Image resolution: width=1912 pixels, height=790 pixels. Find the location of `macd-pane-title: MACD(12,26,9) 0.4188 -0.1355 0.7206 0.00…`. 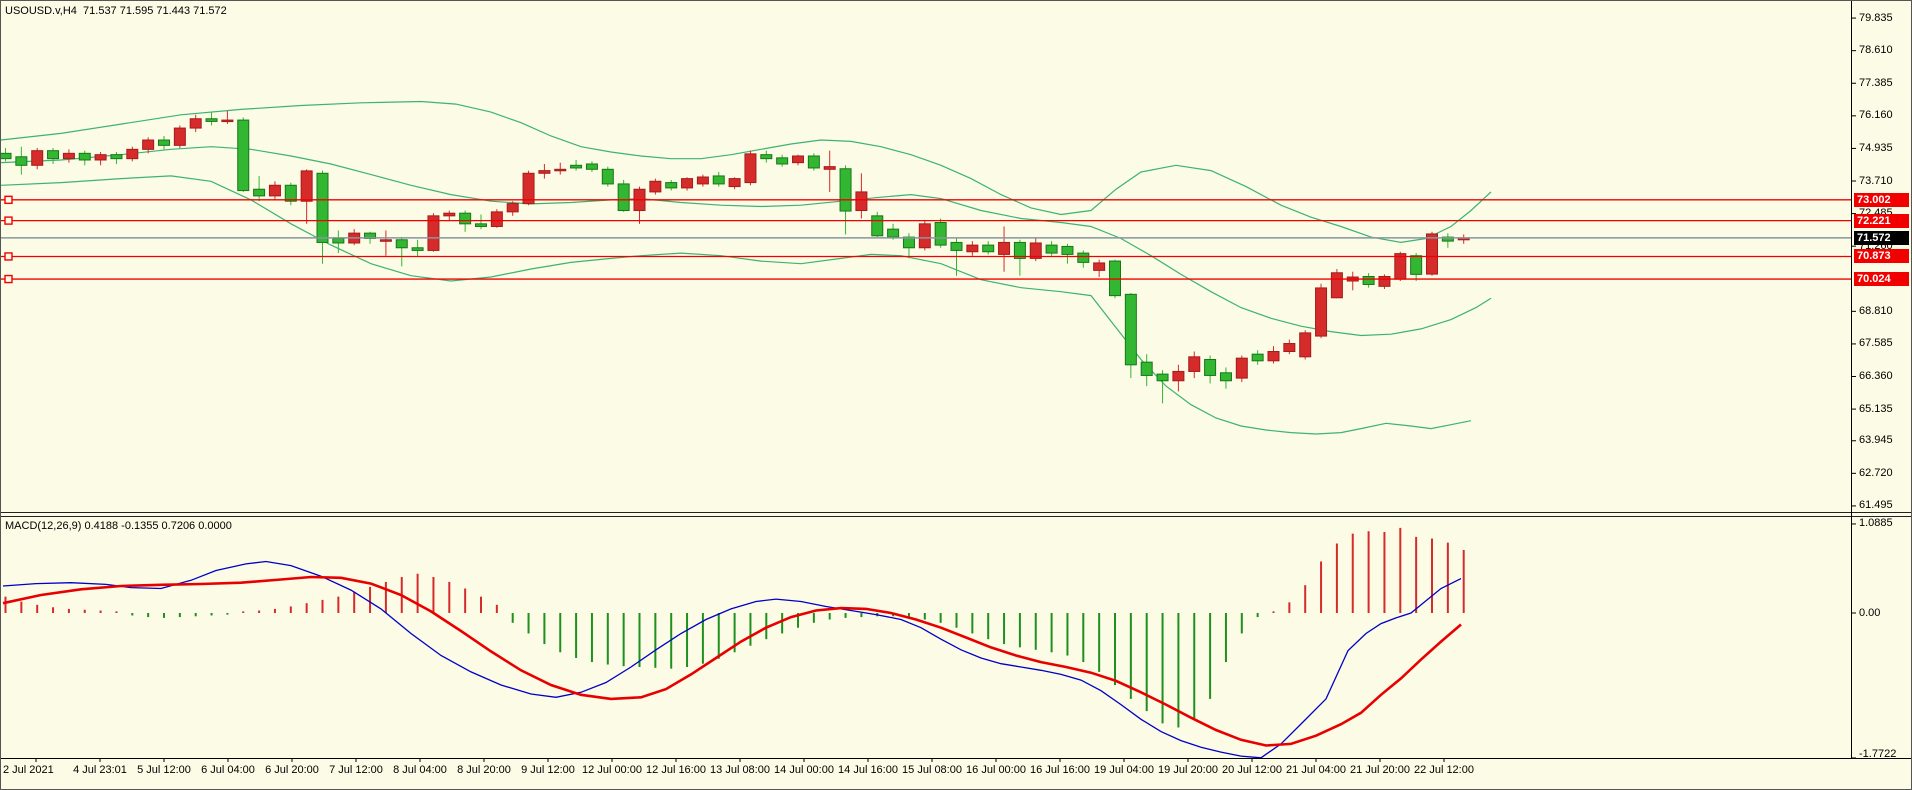

macd-pane-title: MACD(12,26,9) 0.4188 -0.1355 0.7206 0.00… is located at coordinates (118, 526).